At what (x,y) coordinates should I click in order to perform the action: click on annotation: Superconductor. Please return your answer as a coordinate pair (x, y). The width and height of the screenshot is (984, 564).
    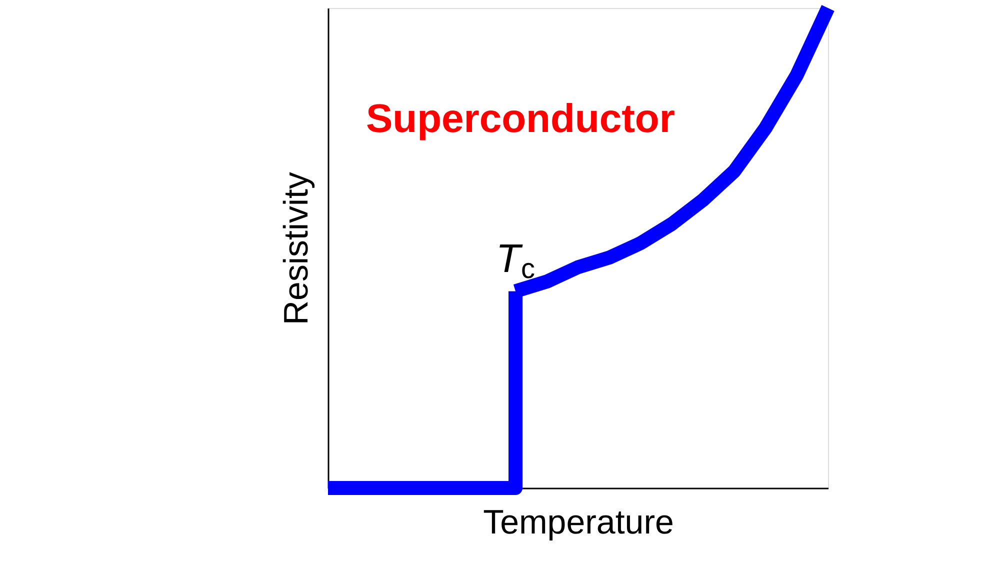
    Looking at the image, I should click on (520, 119).